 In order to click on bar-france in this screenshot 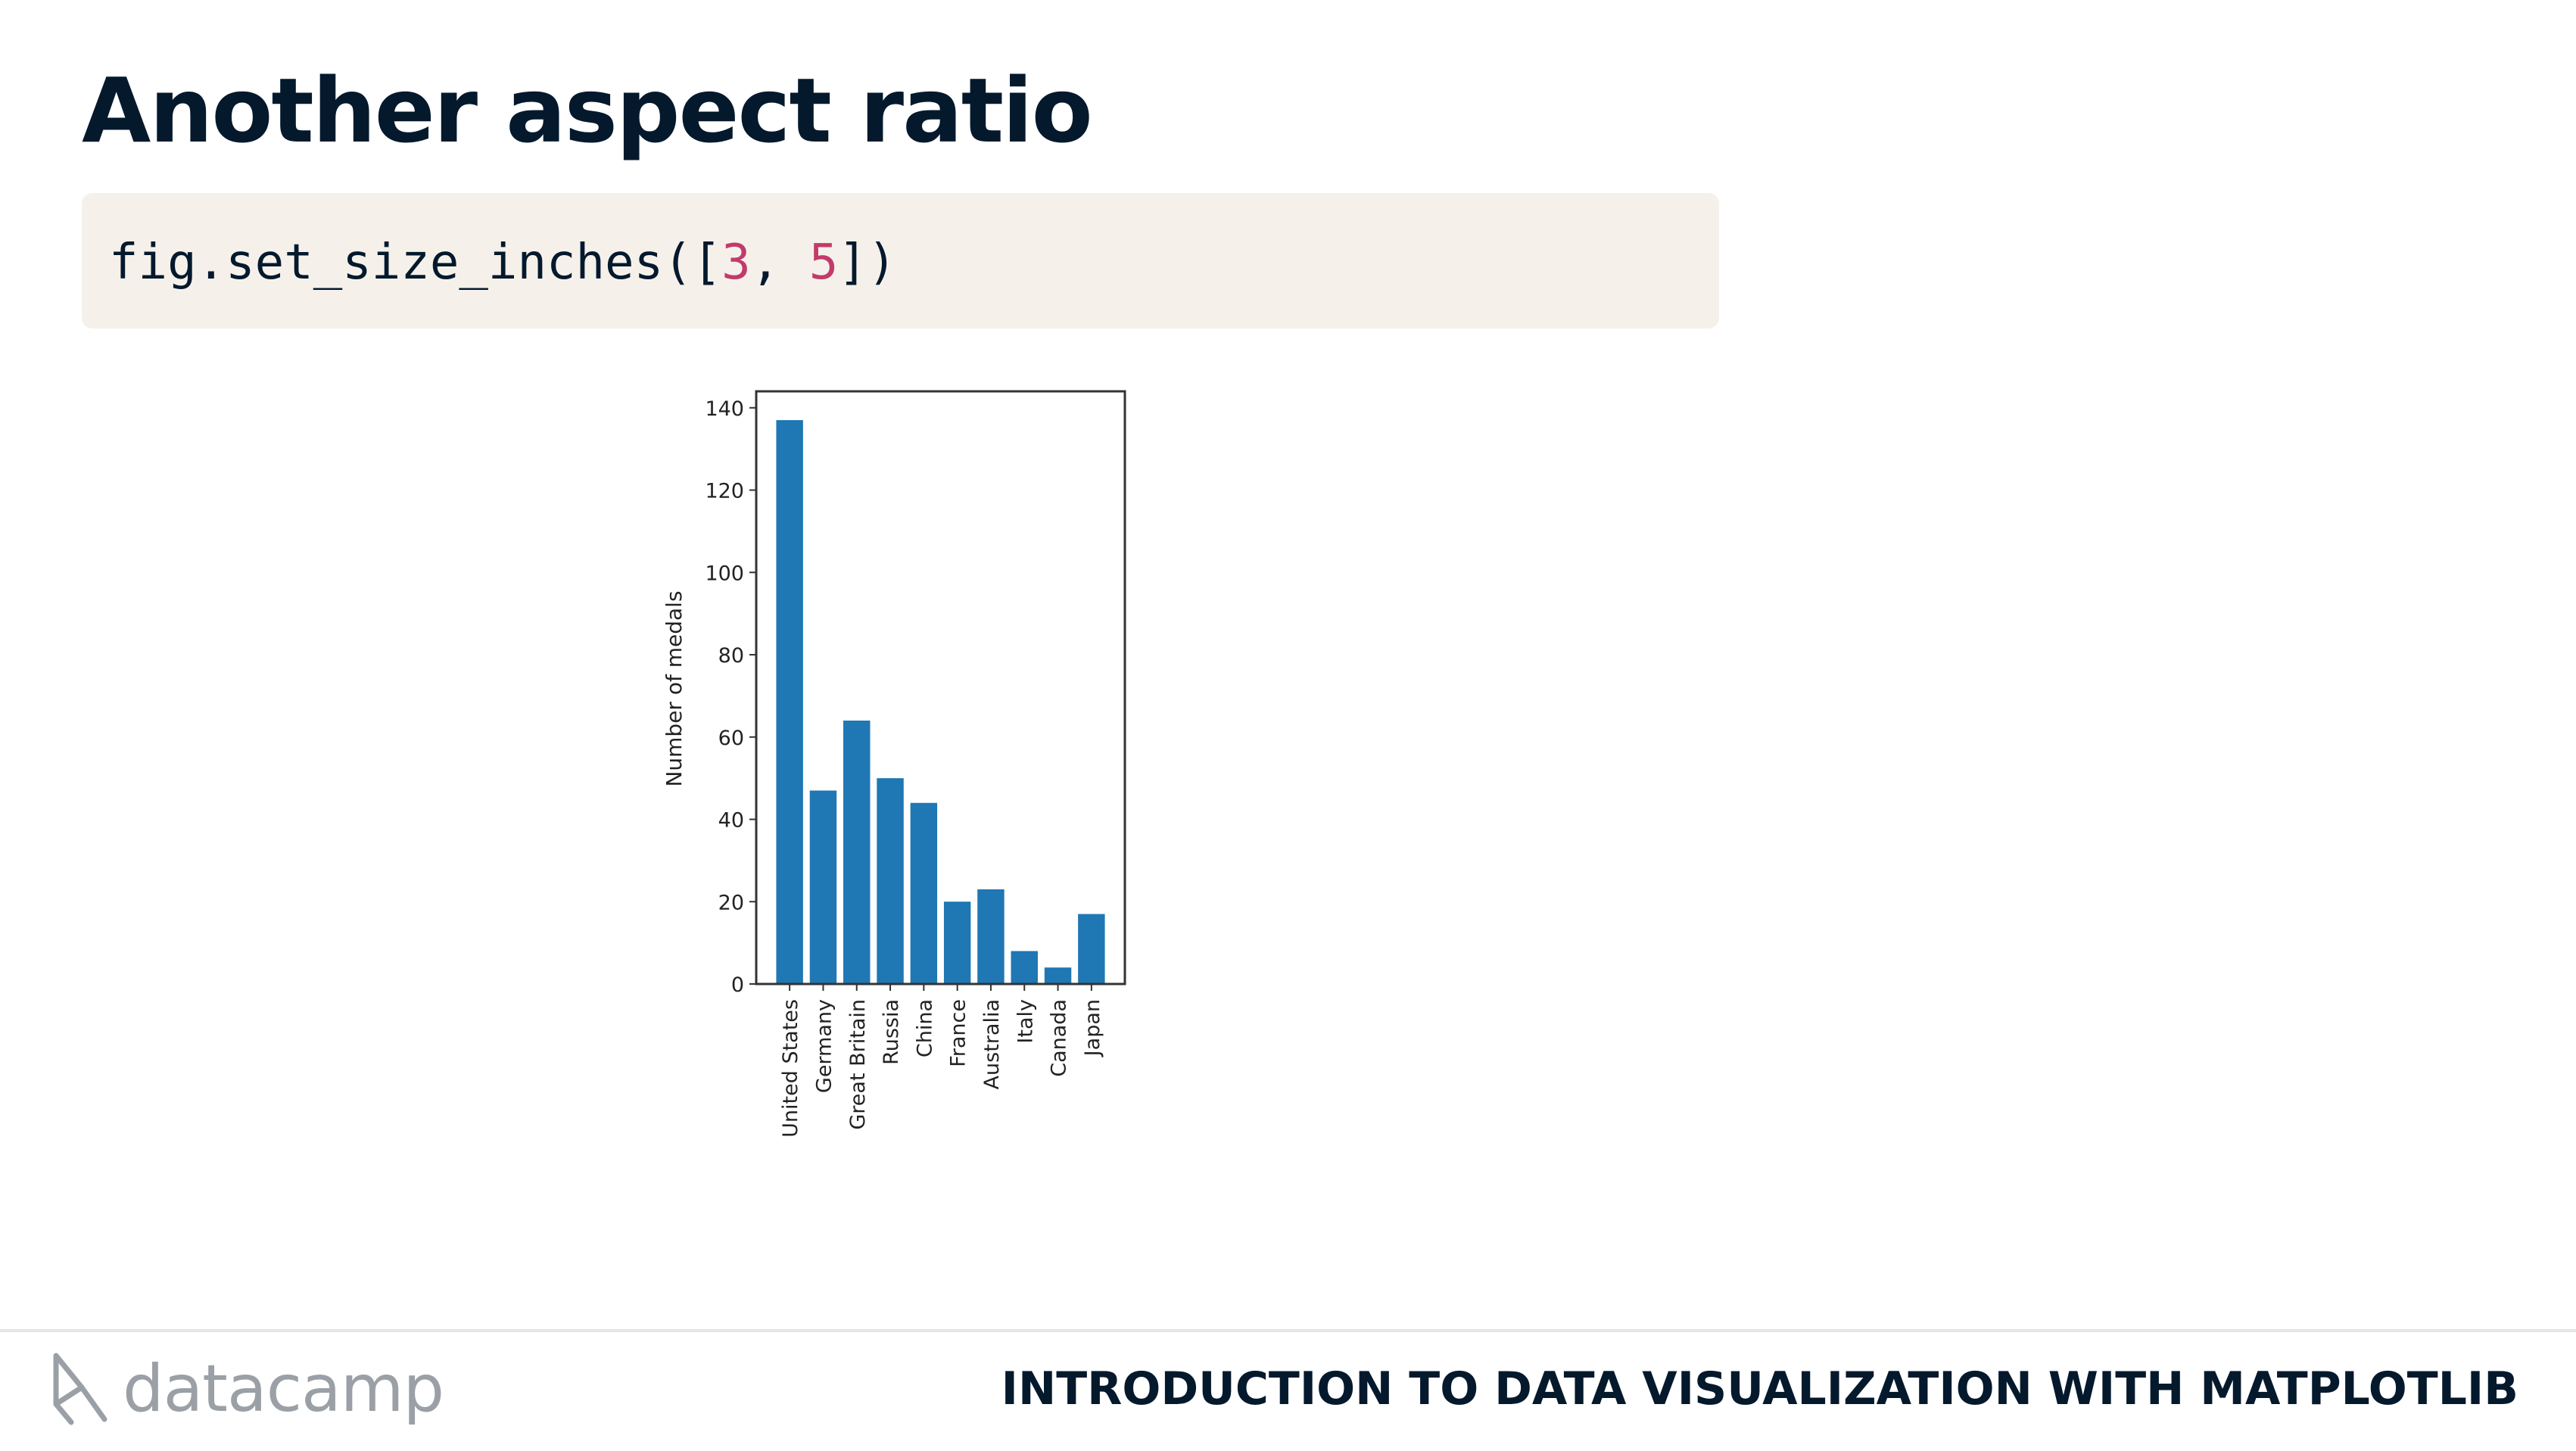, I will do `click(957, 943)`.